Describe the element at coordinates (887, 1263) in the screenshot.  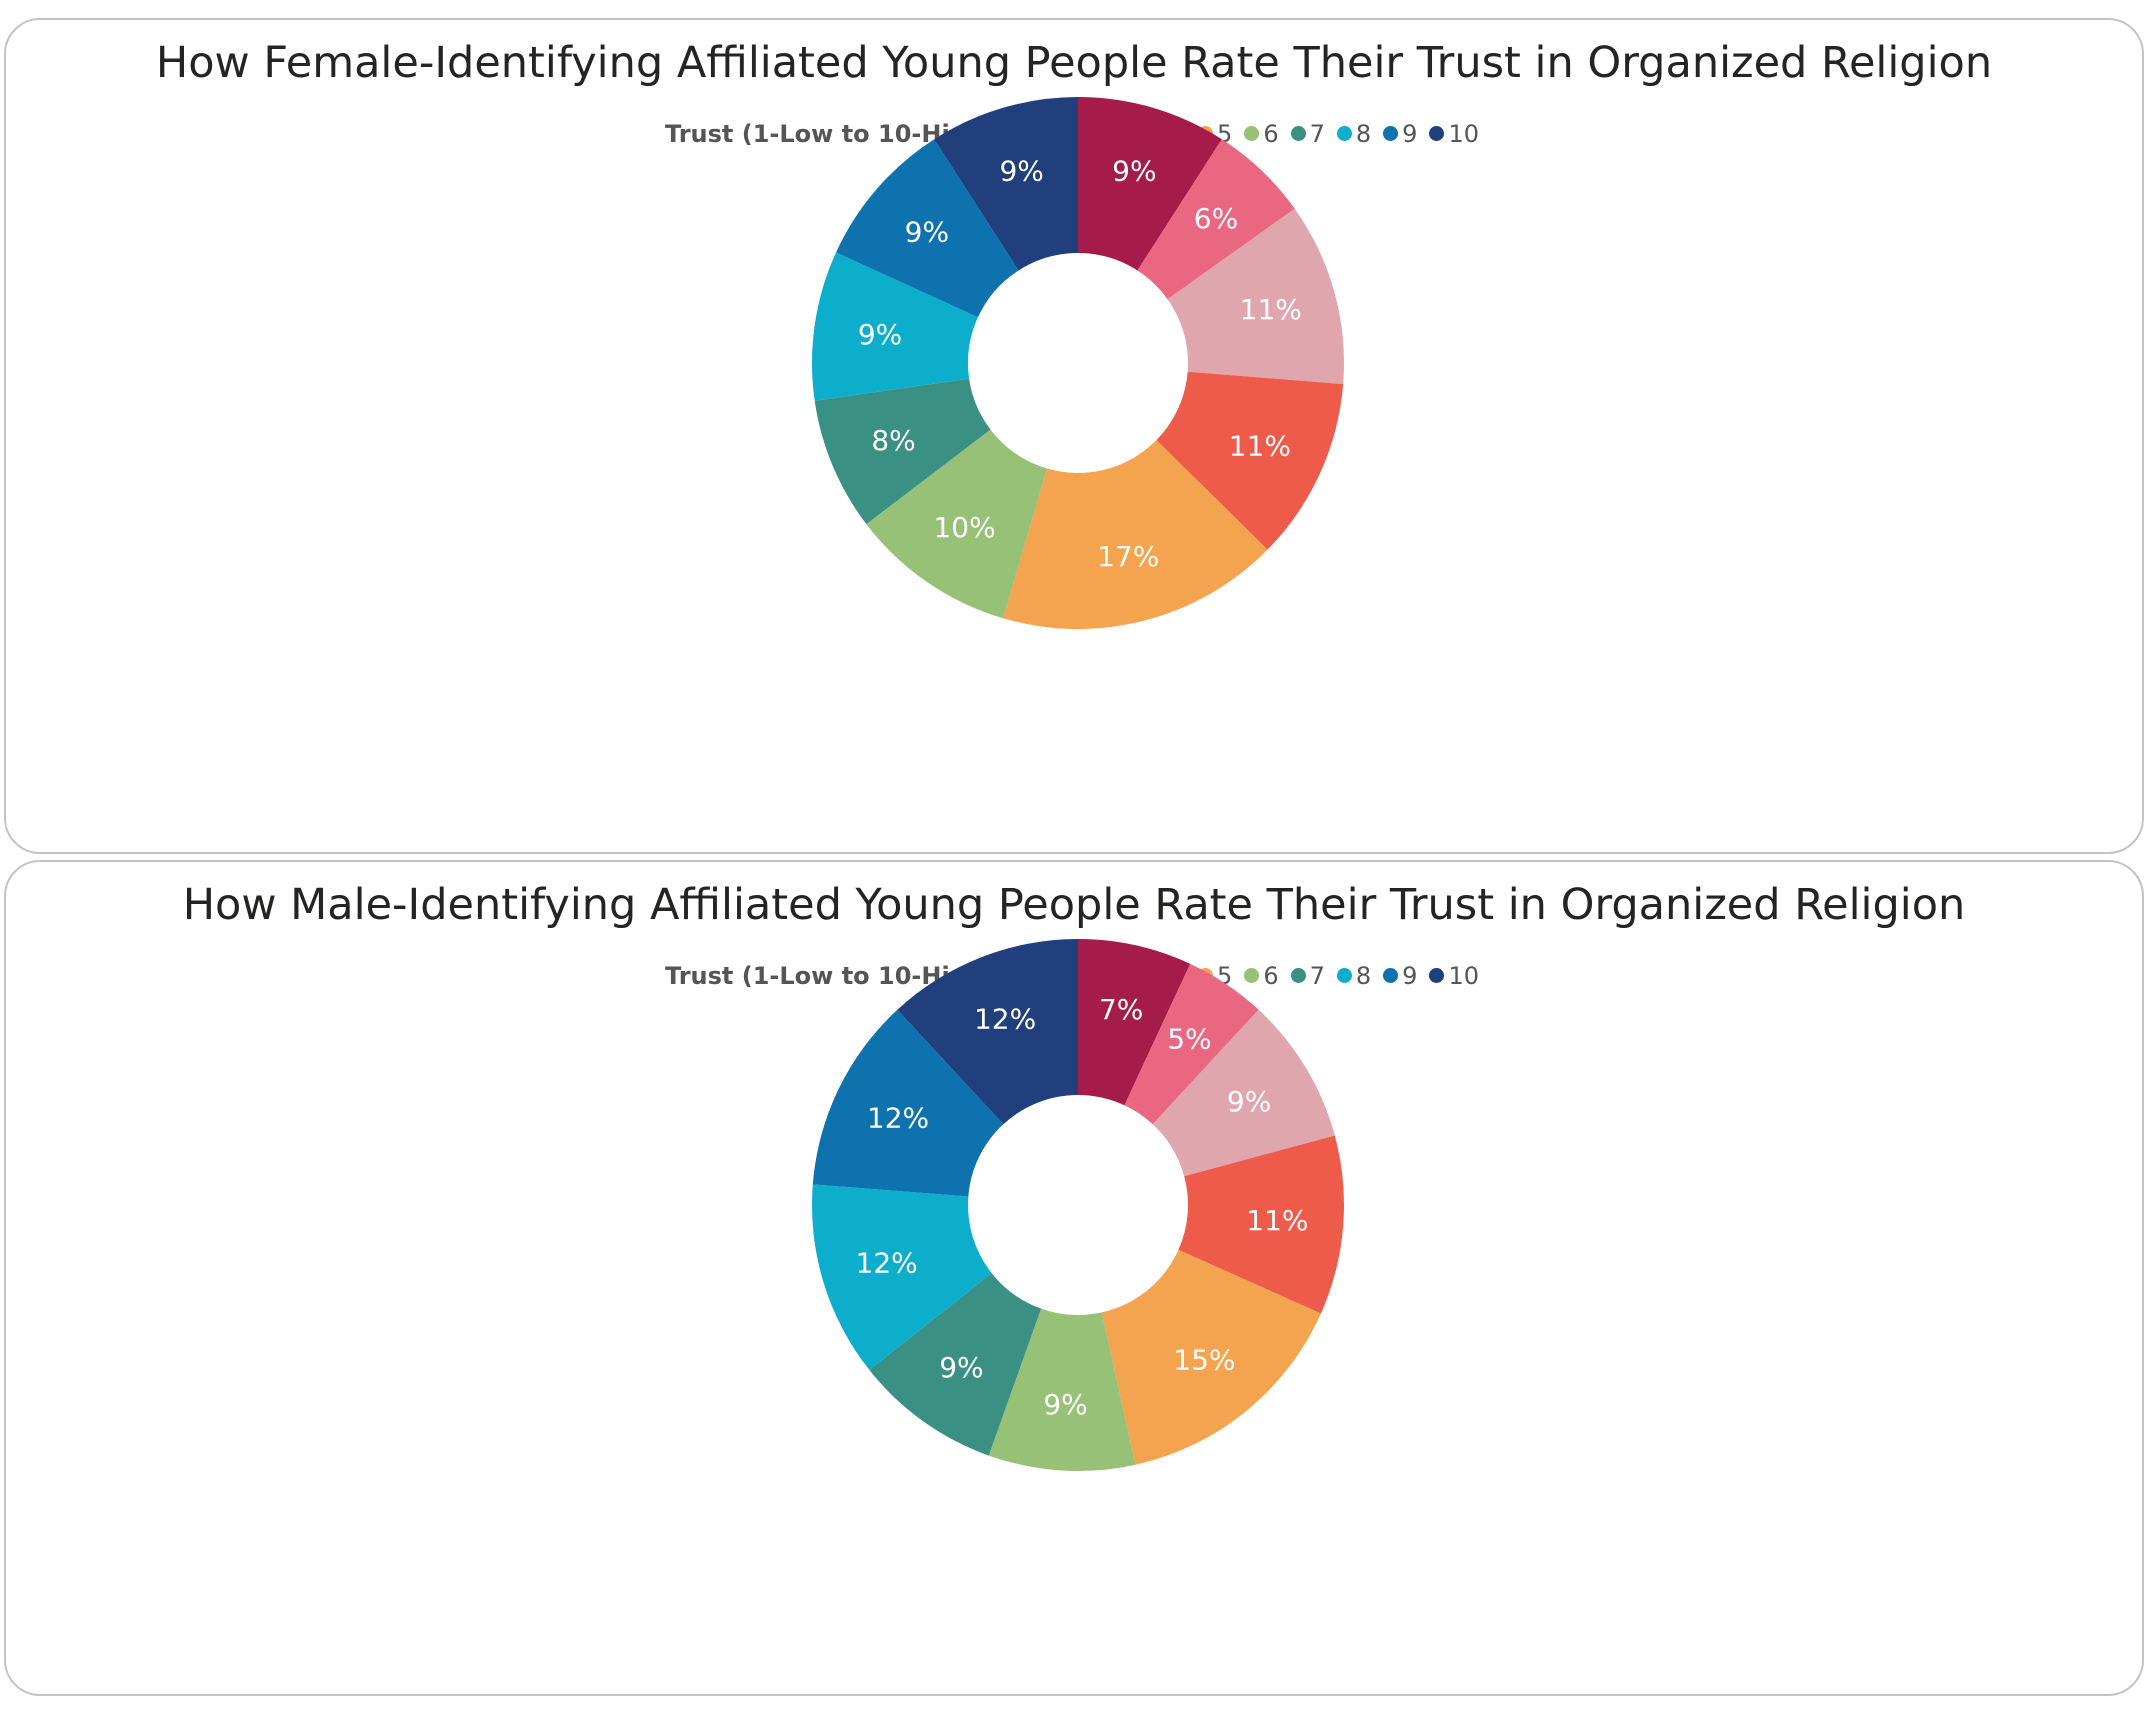
I see `data-label-8: 12%` at that location.